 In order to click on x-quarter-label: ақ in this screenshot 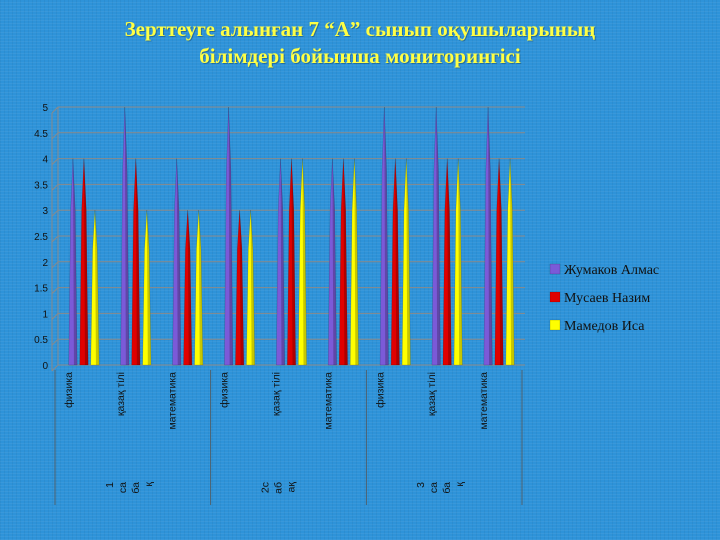, I will do `click(292, 487)`.